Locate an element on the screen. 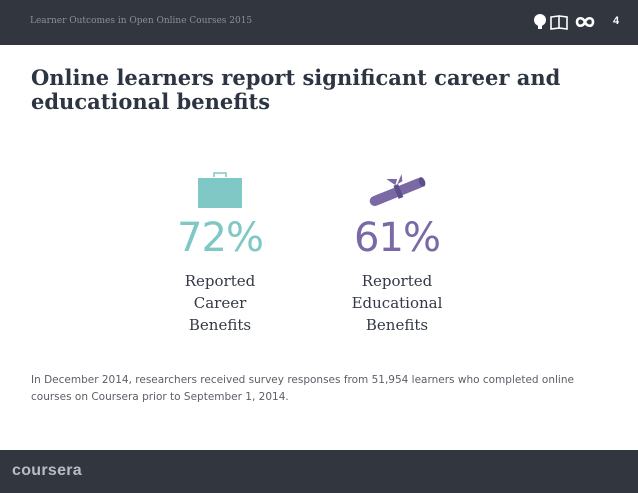 This screenshot has height=493, width=638. header-icons is located at coordinates (564, 22).